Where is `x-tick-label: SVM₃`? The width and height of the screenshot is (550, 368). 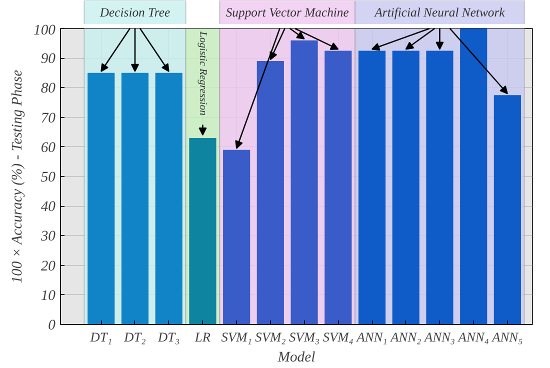
x-tick-label: SVM₃ is located at coordinates (304, 337).